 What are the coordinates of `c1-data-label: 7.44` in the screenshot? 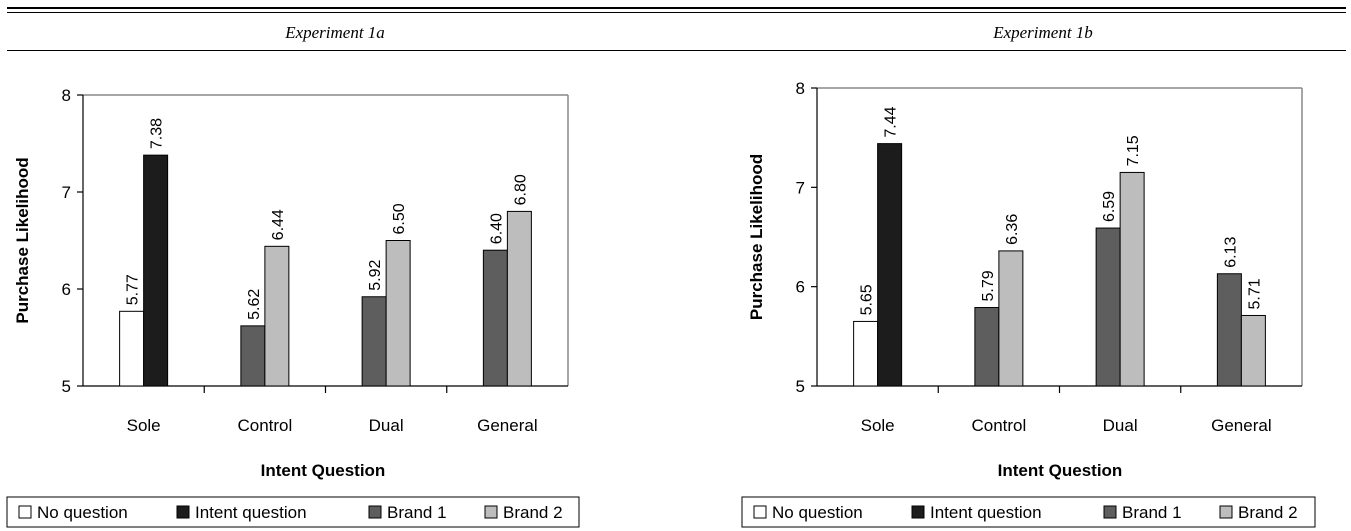 It's located at (891, 121).